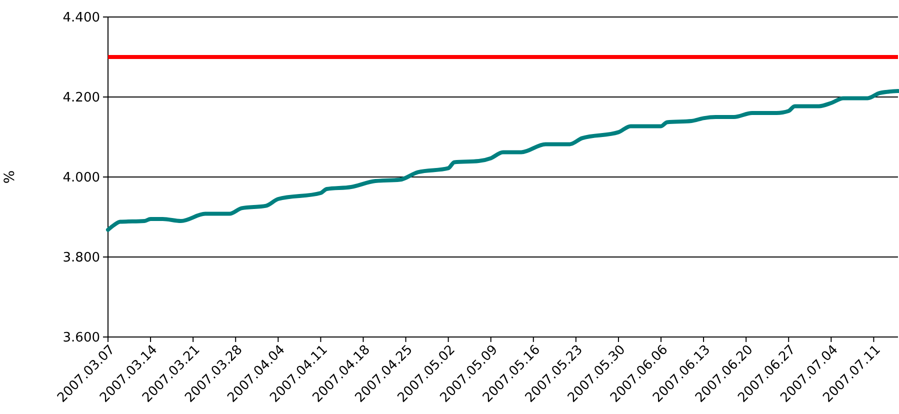 The width and height of the screenshot is (899, 414). What do you see at coordinates (81, 258) in the screenshot?
I see `y-tick-label: 3.800` at bounding box center [81, 258].